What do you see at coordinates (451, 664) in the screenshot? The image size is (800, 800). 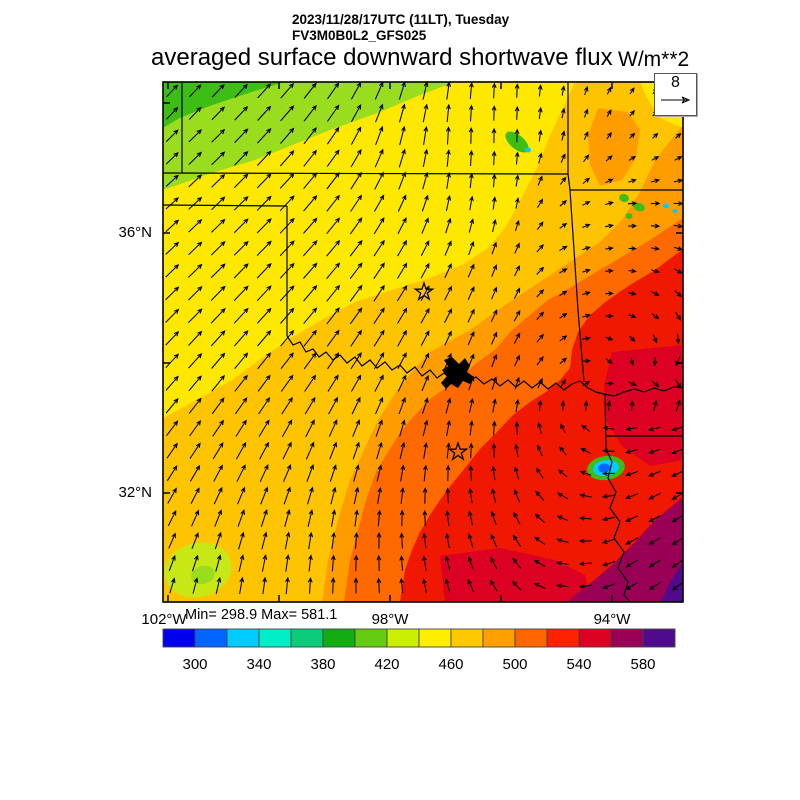 I see `colorbar-tick-label: 460` at bounding box center [451, 664].